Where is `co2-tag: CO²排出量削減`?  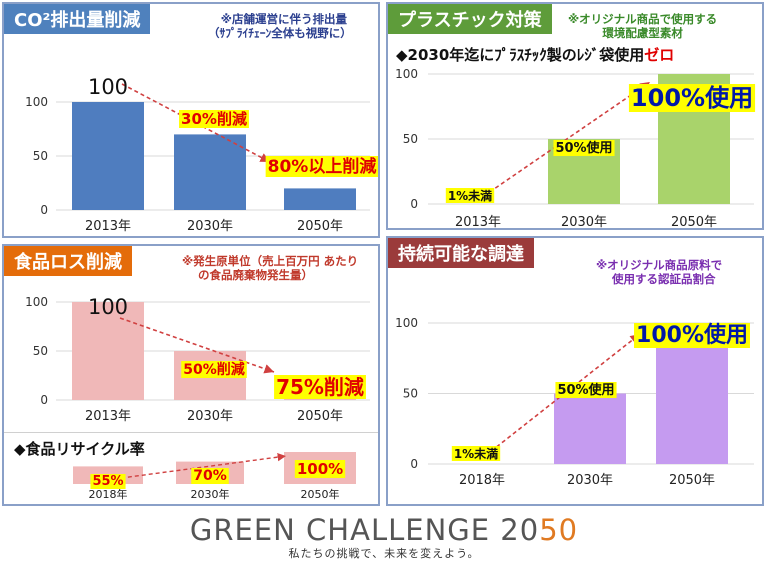 co2-tag: CO²排出量削減 is located at coordinates (77, 19).